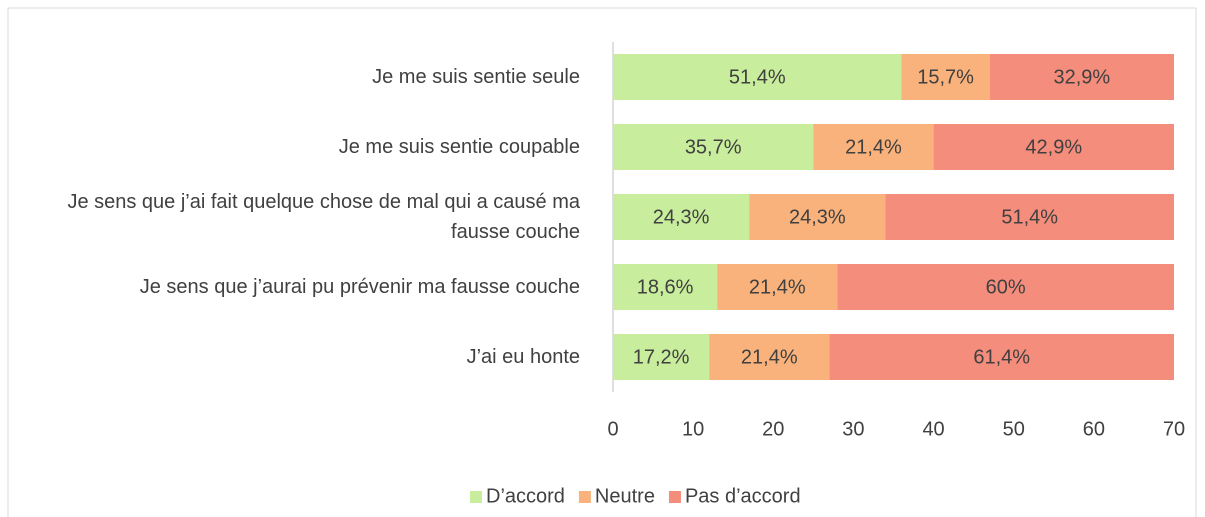 Image resolution: width=1205 pixels, height=517 pixels. I want to click on data-label: 60%, so click(1006, 287).